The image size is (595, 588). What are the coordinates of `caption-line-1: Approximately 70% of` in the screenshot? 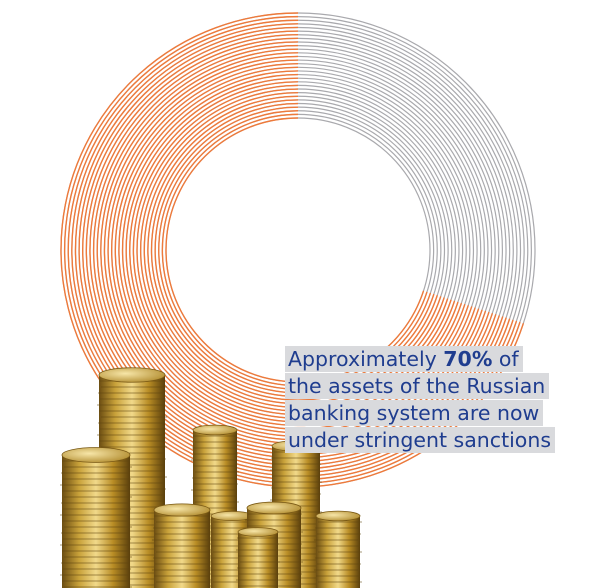 It's located at (404, 359).